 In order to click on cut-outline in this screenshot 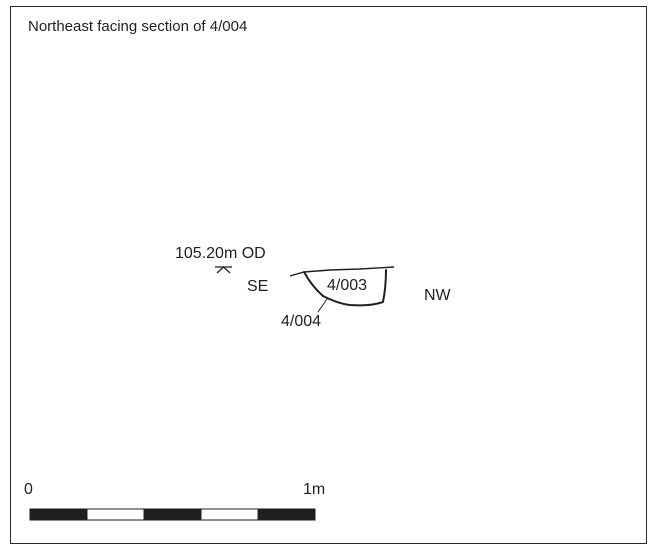, I will do `click(345, 288)`.